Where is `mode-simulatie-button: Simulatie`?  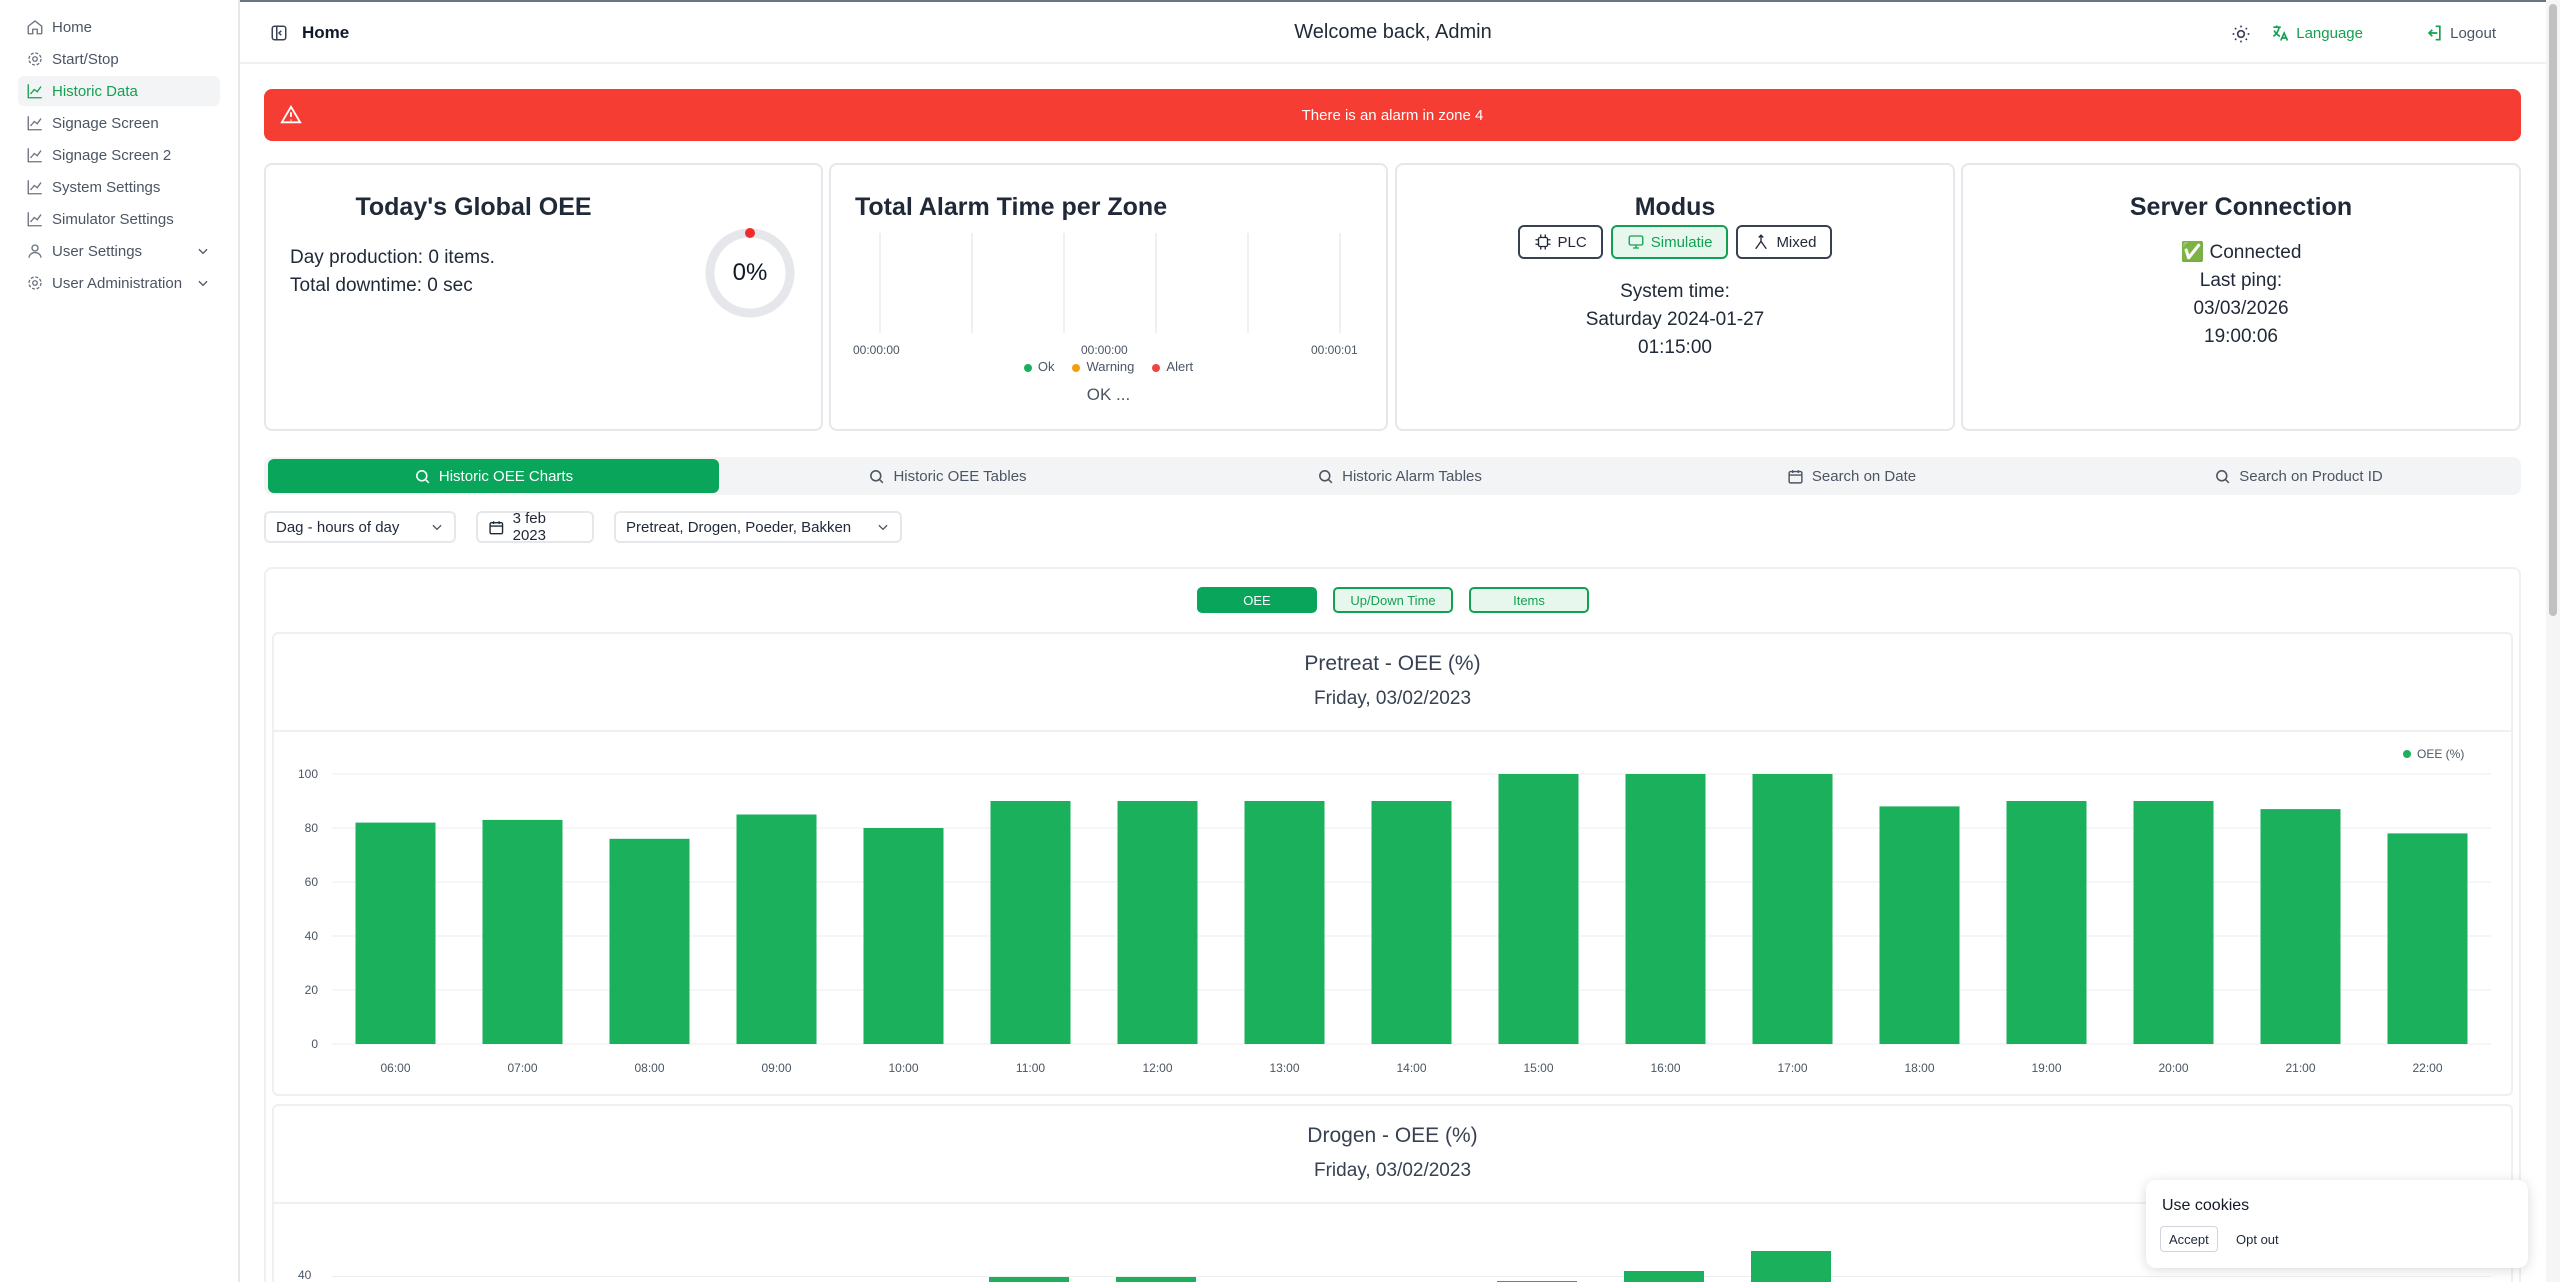
mode-simulatie-button: Simulatie is located at coordinates (1669, 242).